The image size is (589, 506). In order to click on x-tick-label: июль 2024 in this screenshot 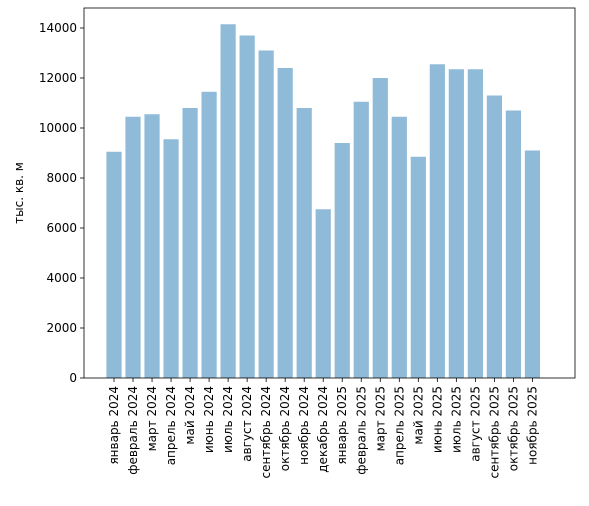, I will do `click(228, 419)`.